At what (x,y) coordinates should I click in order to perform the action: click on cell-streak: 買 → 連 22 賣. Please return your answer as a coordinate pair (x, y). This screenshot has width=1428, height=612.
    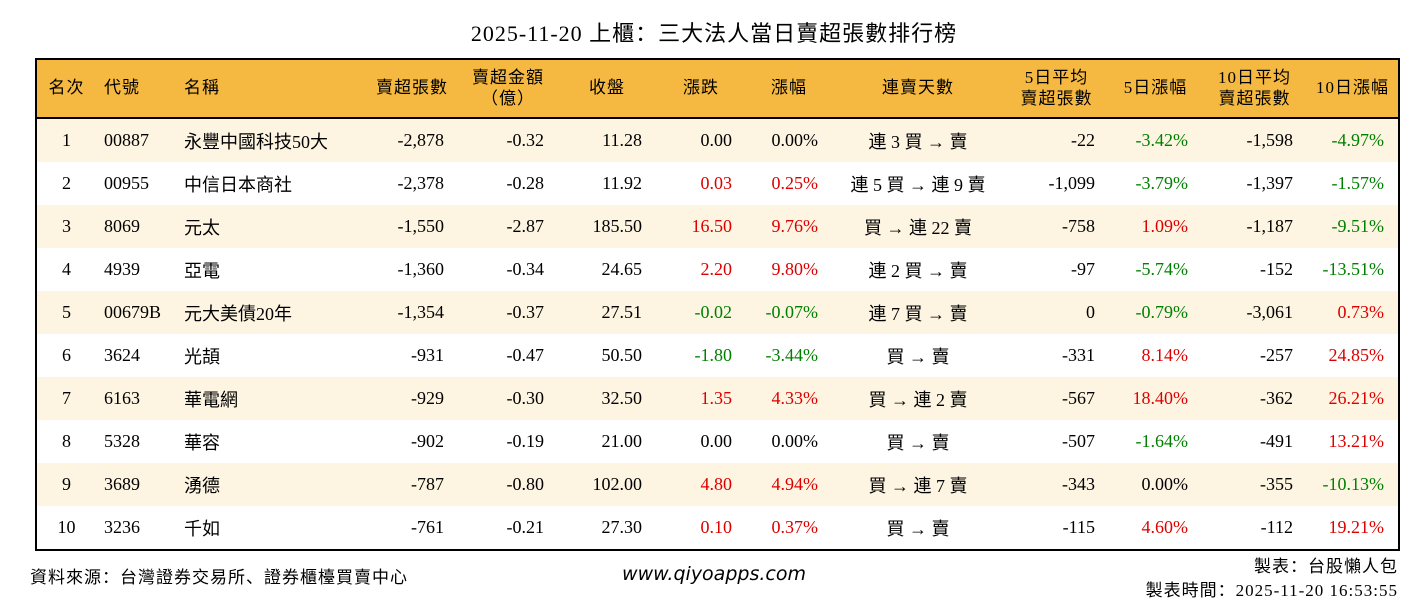
    Looking at the image, I should click on (918, 227).